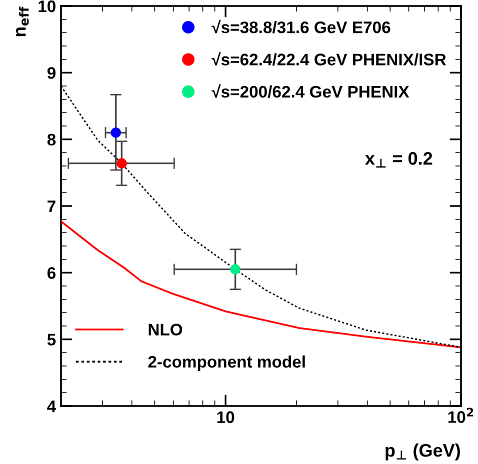  Describe the element at coordinates (311, 91) in the screenshot. I see `legend-label: √s=200/62.4 GeV PHENIX` at that location.